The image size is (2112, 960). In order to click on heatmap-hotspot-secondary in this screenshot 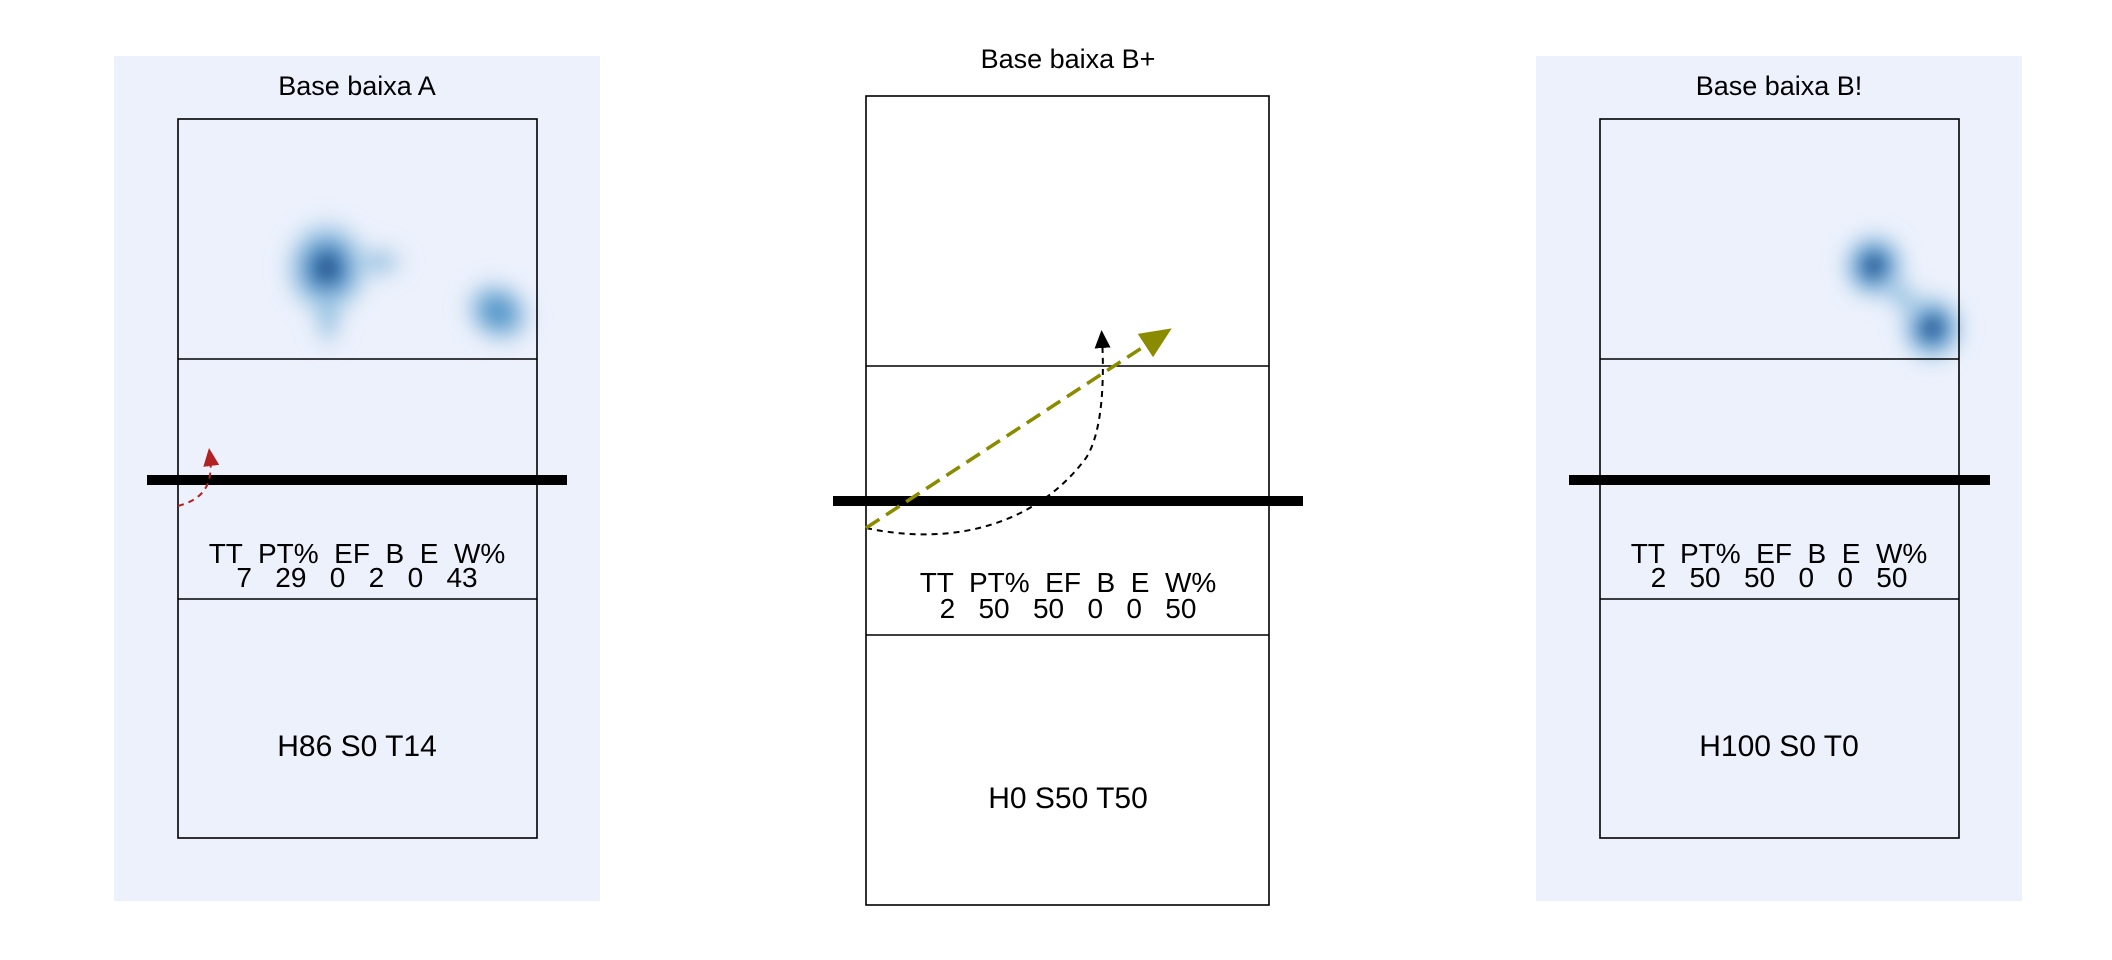, I will do `click(498, 312)`.